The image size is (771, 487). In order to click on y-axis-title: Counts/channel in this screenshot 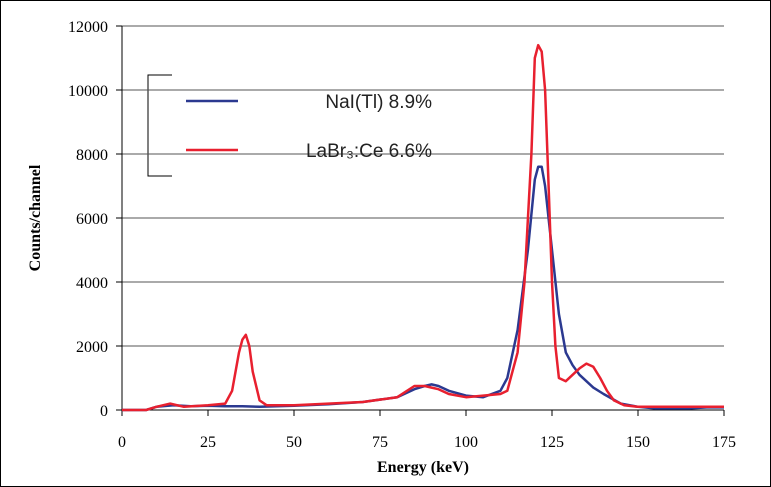, I will do `click(35, 217)`.